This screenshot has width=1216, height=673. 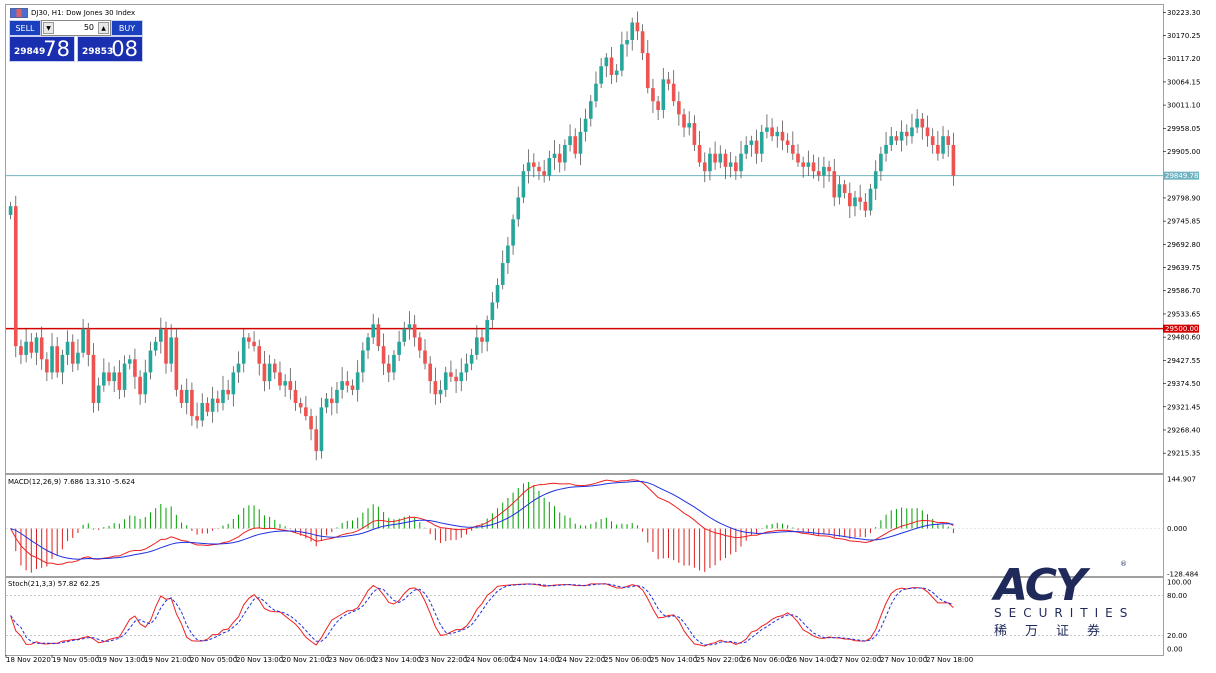 I want to click on lot-increase-arrow-icon: ▲, so click(x=103, y=28).